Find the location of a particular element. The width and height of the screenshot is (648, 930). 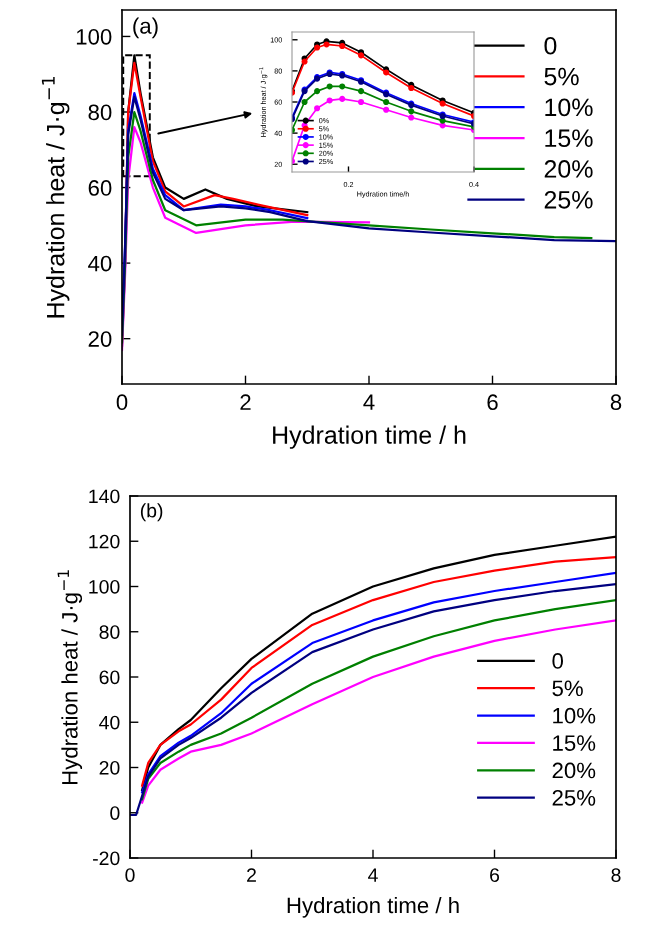

chart-title: (b) is located at coordinates (151, 512).